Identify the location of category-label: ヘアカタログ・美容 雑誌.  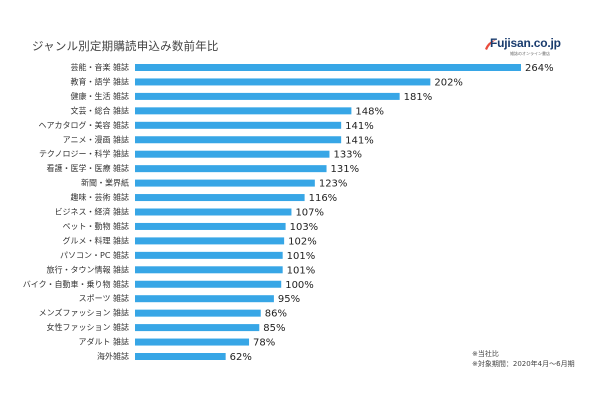
(83, 125).